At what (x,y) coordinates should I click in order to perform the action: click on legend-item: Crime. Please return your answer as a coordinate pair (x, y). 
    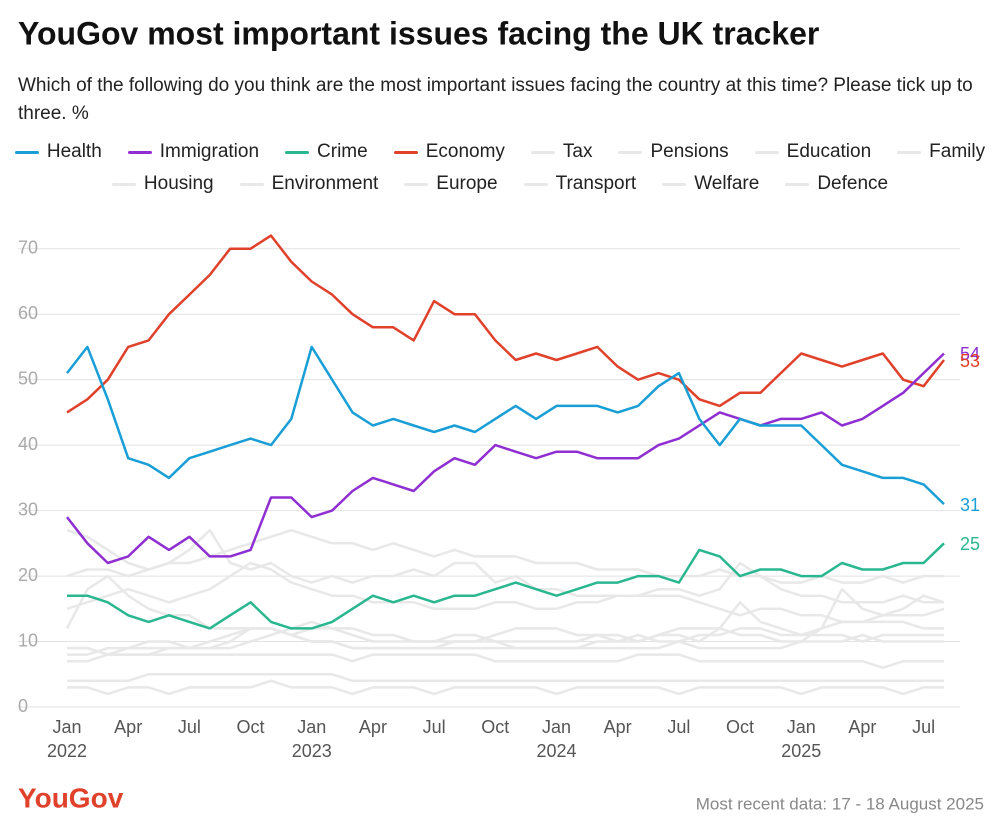
    Looking at the image, I should click on (326, 151).